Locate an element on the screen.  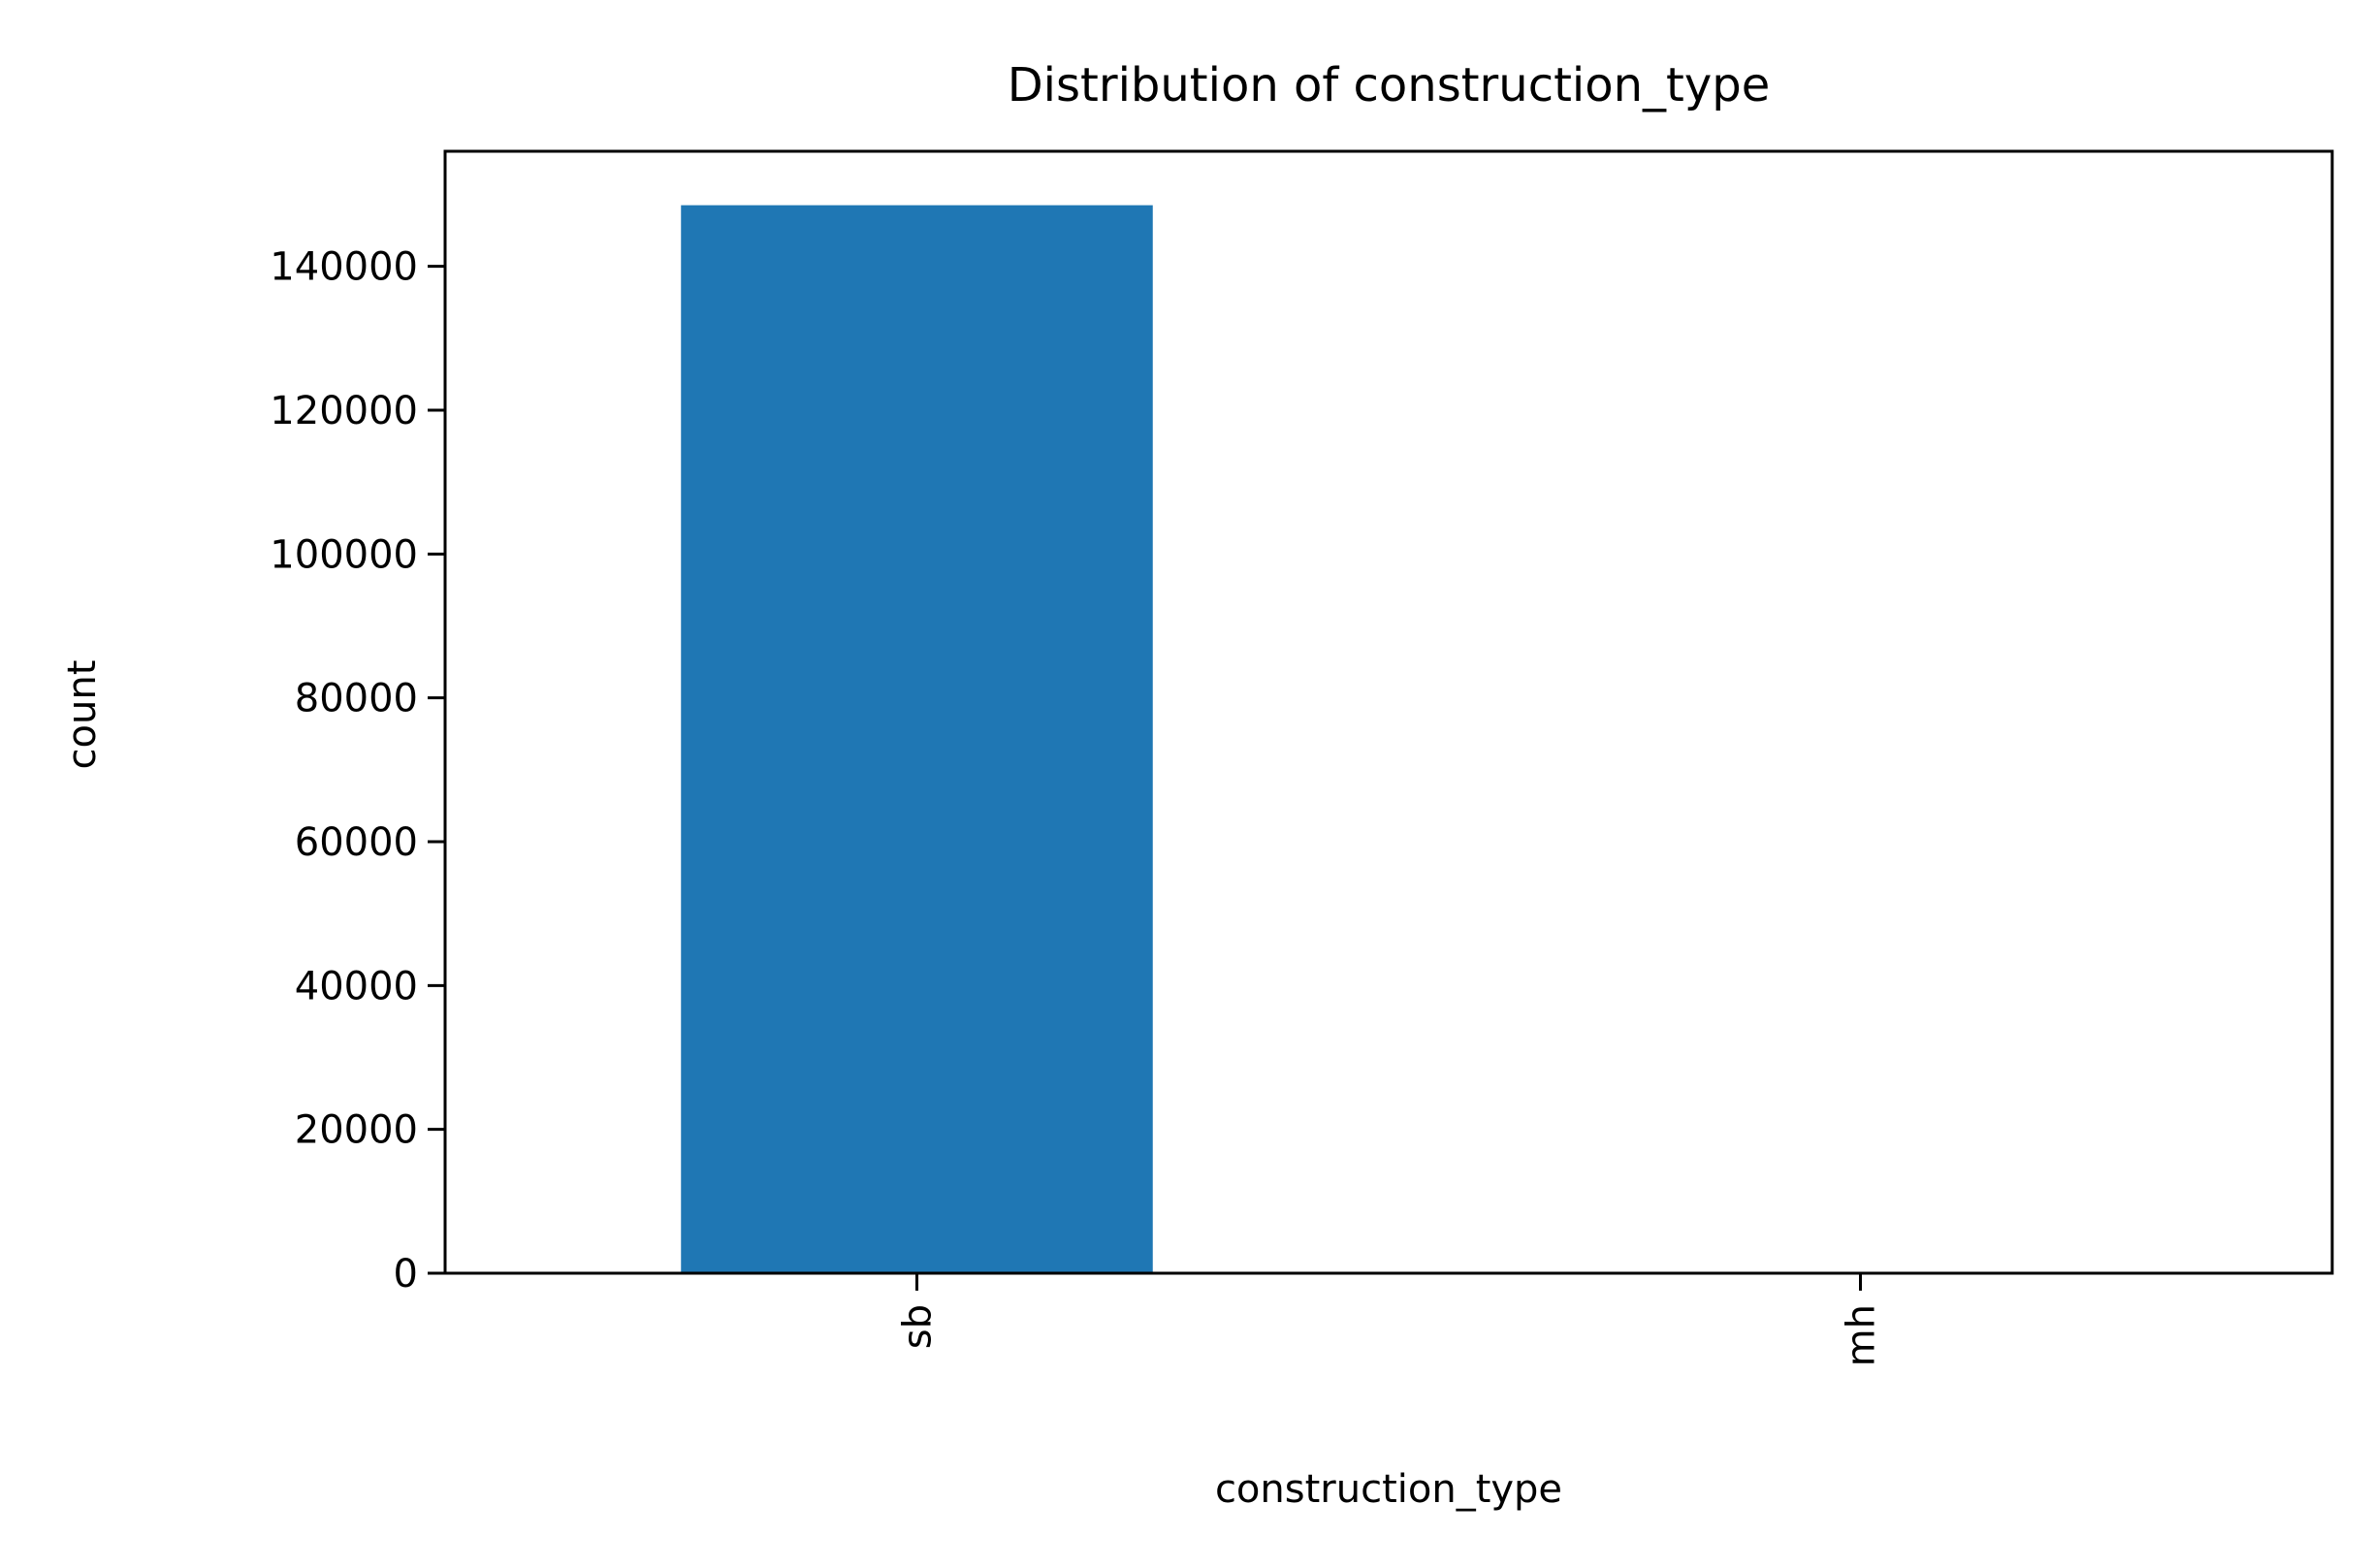
y-tick-label: 60000 is located at coordinates (357, 842).